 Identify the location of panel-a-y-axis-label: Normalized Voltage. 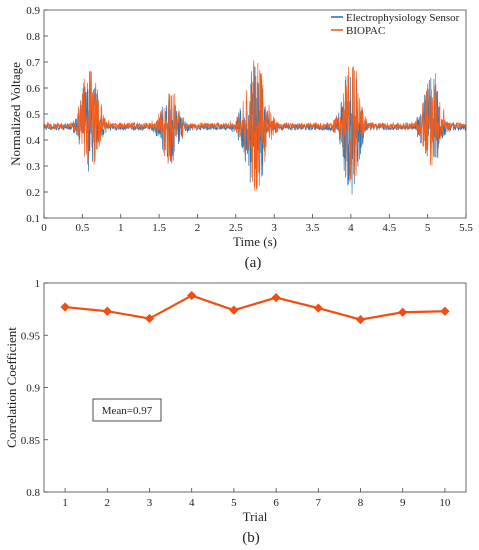
(15, 114).